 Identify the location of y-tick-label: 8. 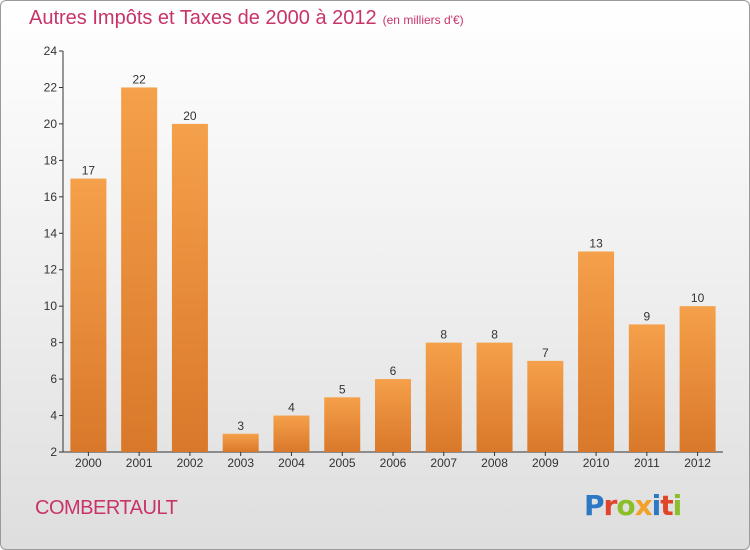
(53, 343).